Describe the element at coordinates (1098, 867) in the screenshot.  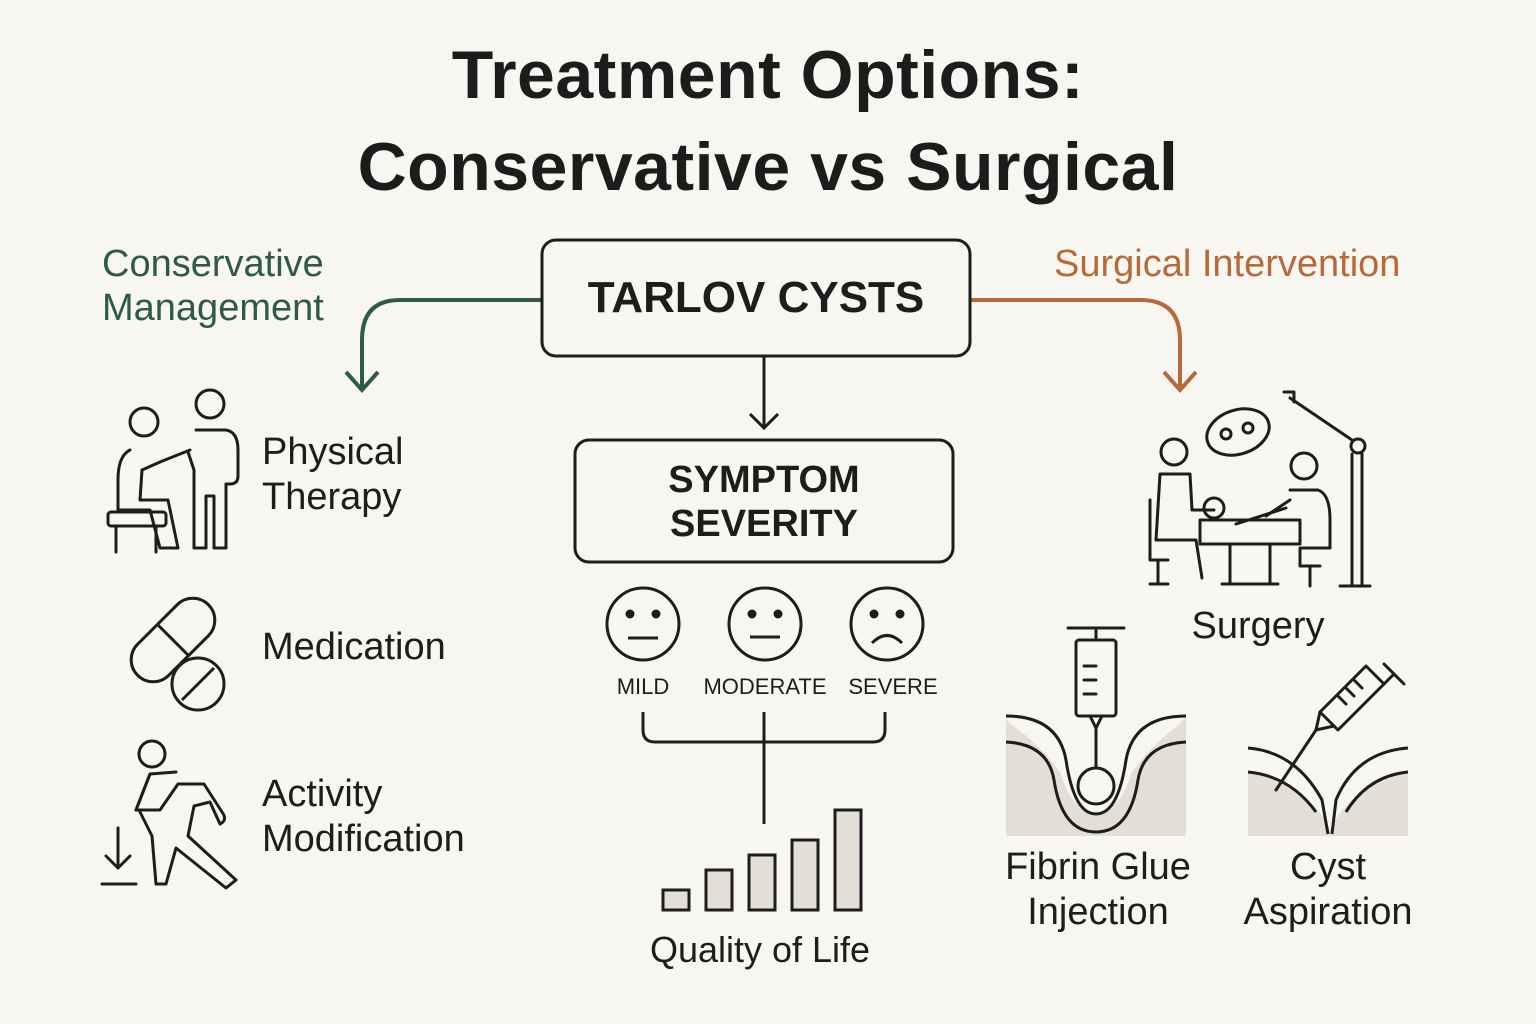
I see `fibrin-glue-line1: Fibrin Glue` at that location.